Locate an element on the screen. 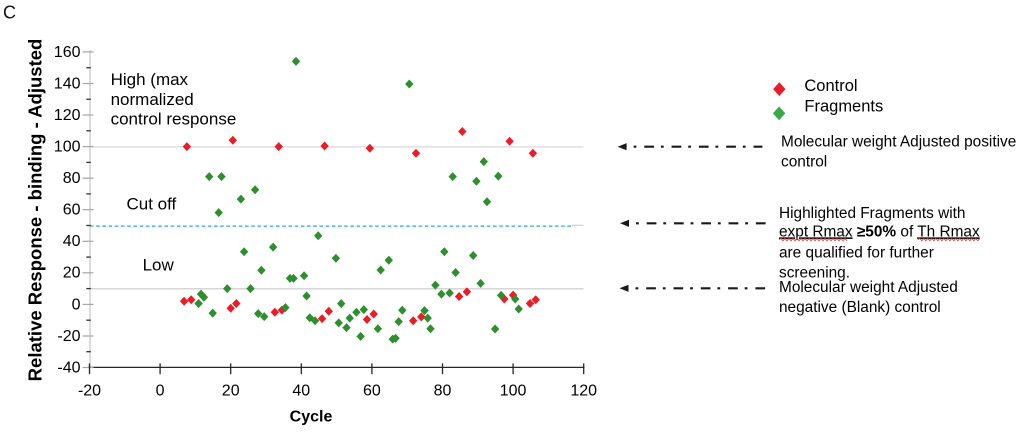 The image size is (1024, 432). svg-text: screening. is located at coordinates (814, 273).